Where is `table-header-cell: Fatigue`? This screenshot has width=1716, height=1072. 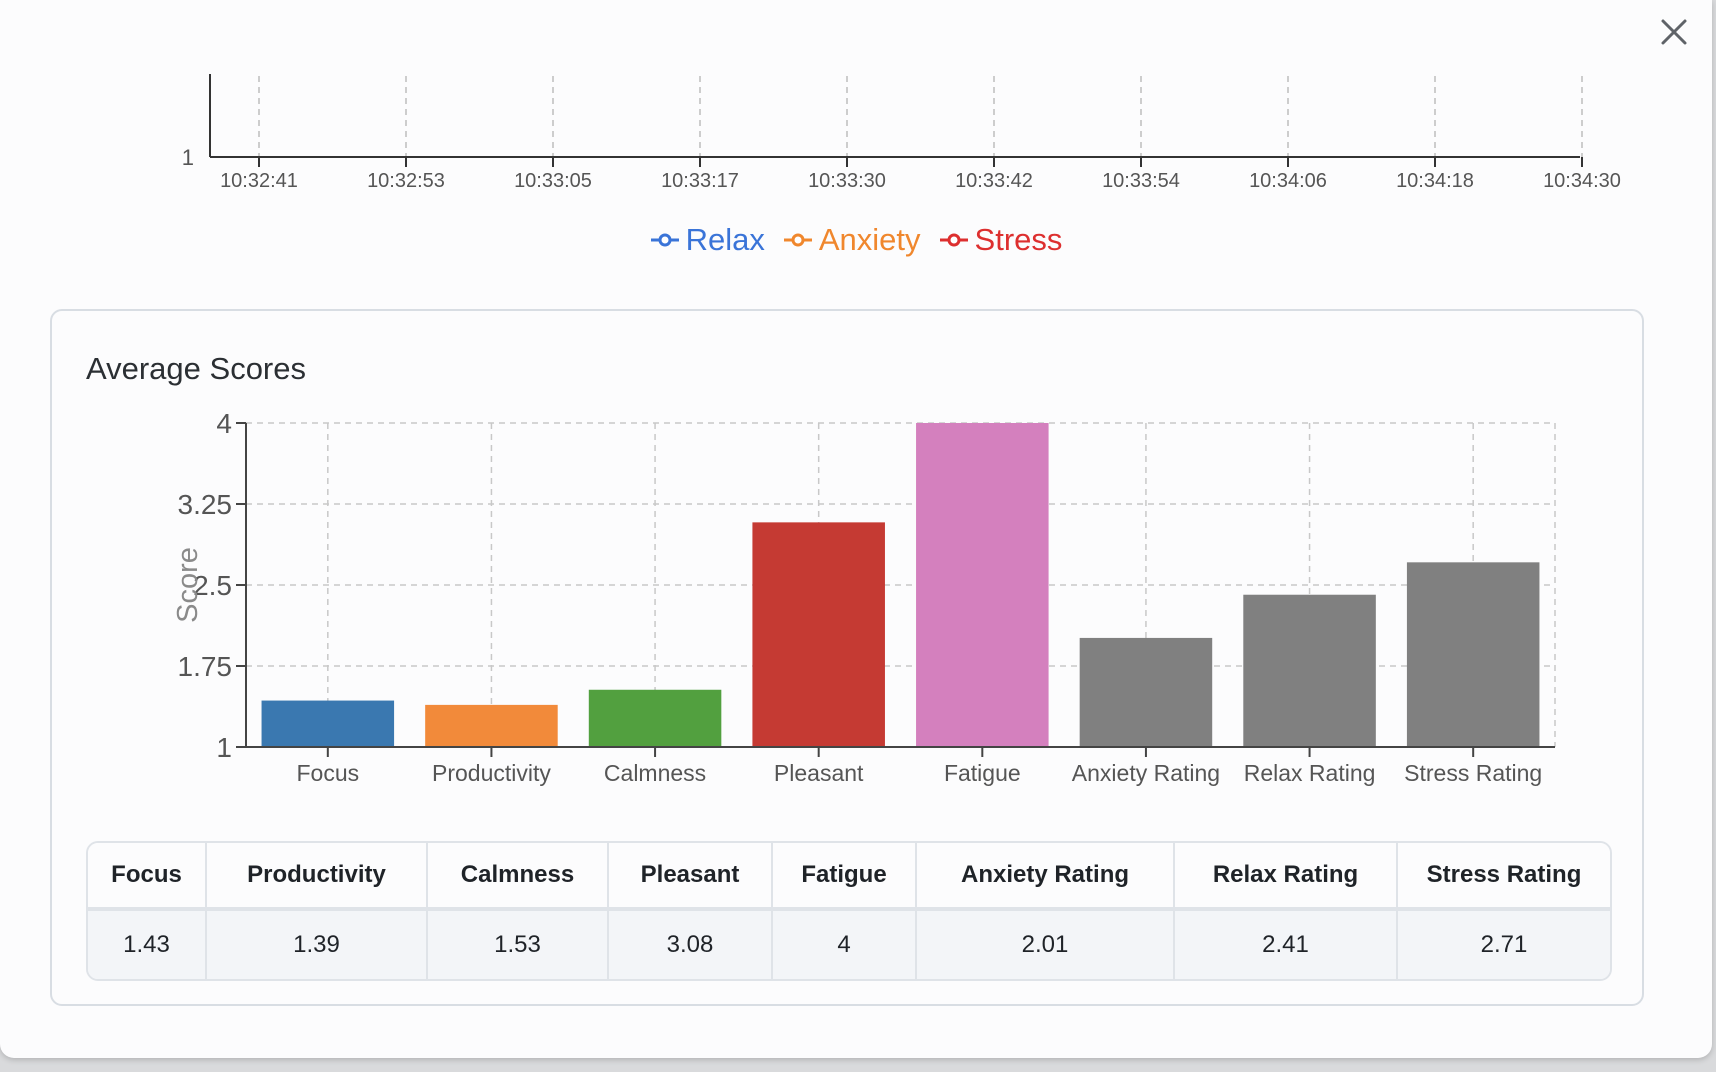 table-header-cell: Fatigue is located at coordinates (845, 877).